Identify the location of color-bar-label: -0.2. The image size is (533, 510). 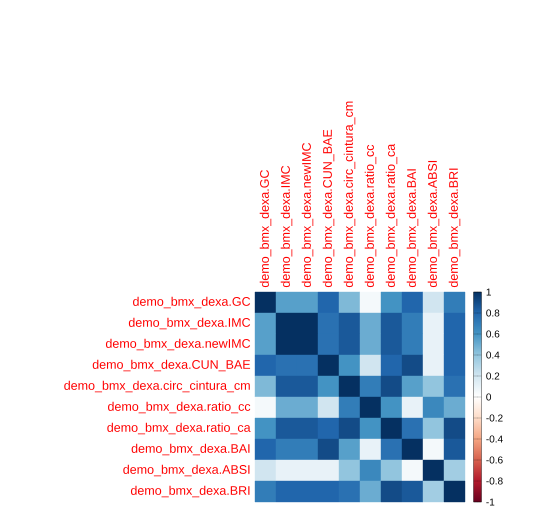
(494, 418).